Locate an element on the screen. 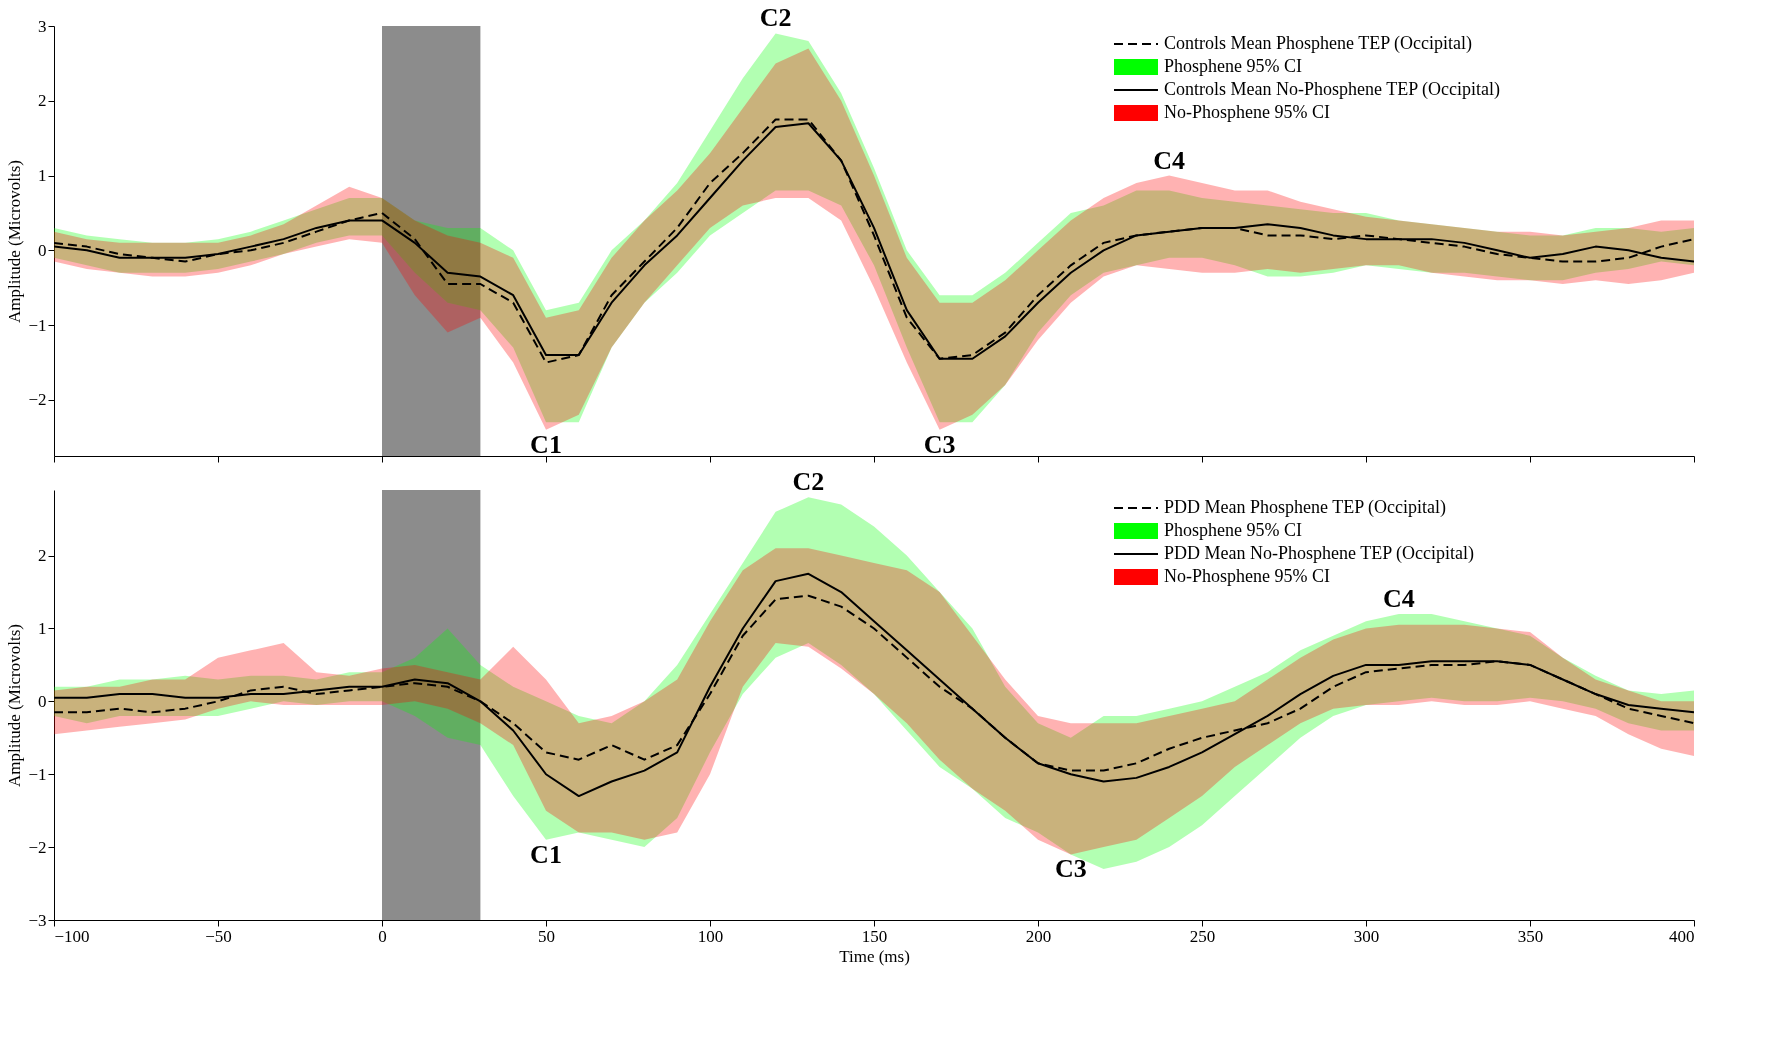 This screenshot has width=1787, height=1041. x-axis-title: Time (ms) is located at coordinates (874, 956).